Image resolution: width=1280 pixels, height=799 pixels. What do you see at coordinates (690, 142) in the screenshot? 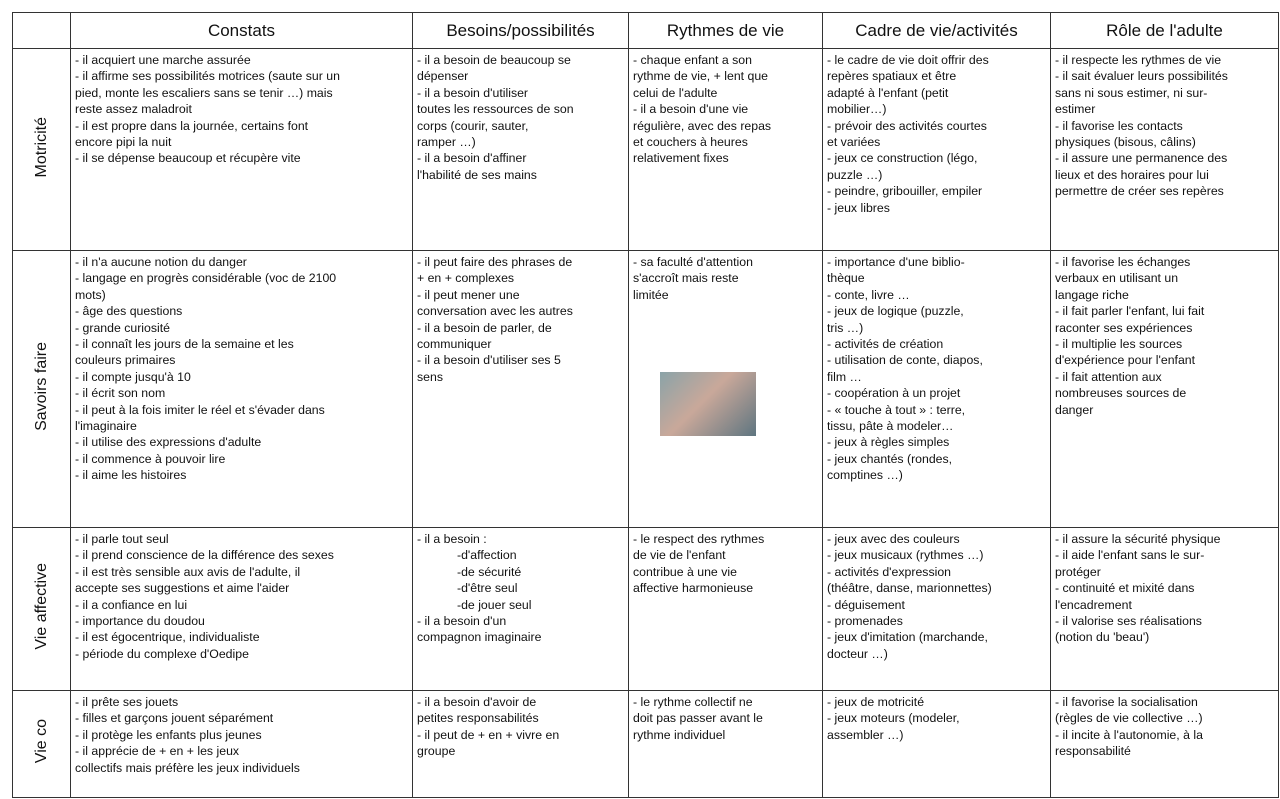
I see `text-line: et couchers à heures` at bounding box center [690, 142].